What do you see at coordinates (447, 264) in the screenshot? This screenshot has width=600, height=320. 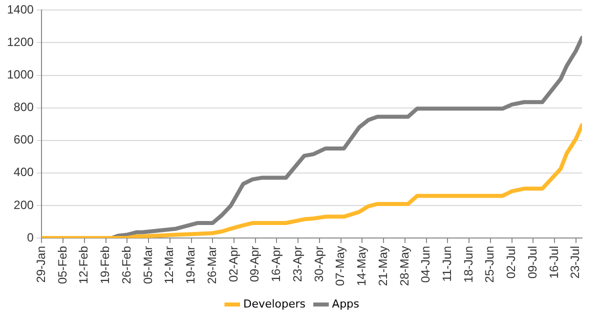 I see `x-tick-label: 11-Jun` at bounding box center [447, 264].